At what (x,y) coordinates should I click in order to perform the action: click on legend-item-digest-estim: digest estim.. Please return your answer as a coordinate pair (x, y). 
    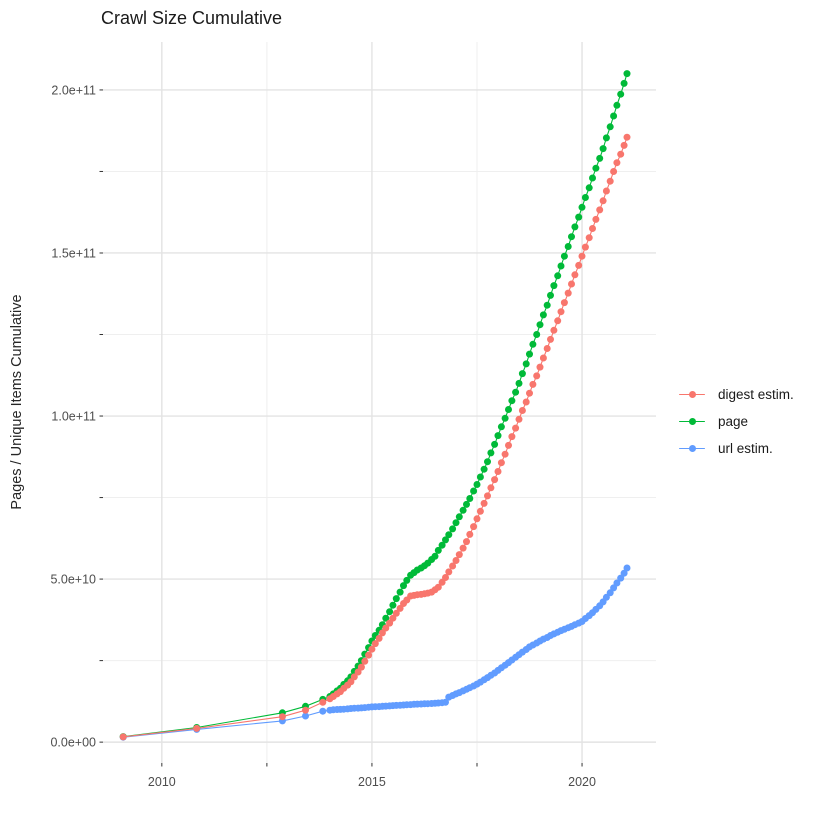
    Looking at the image, I should click on (736, 394).